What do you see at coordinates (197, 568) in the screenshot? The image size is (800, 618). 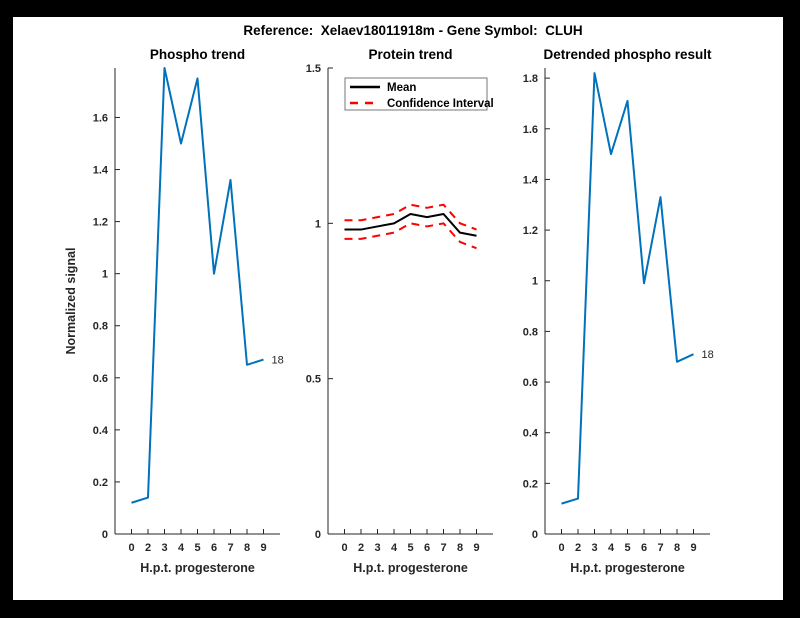 I see `phospho-trend-xlabel: H.p.t. progesterone` at bounding box center [197, 568].